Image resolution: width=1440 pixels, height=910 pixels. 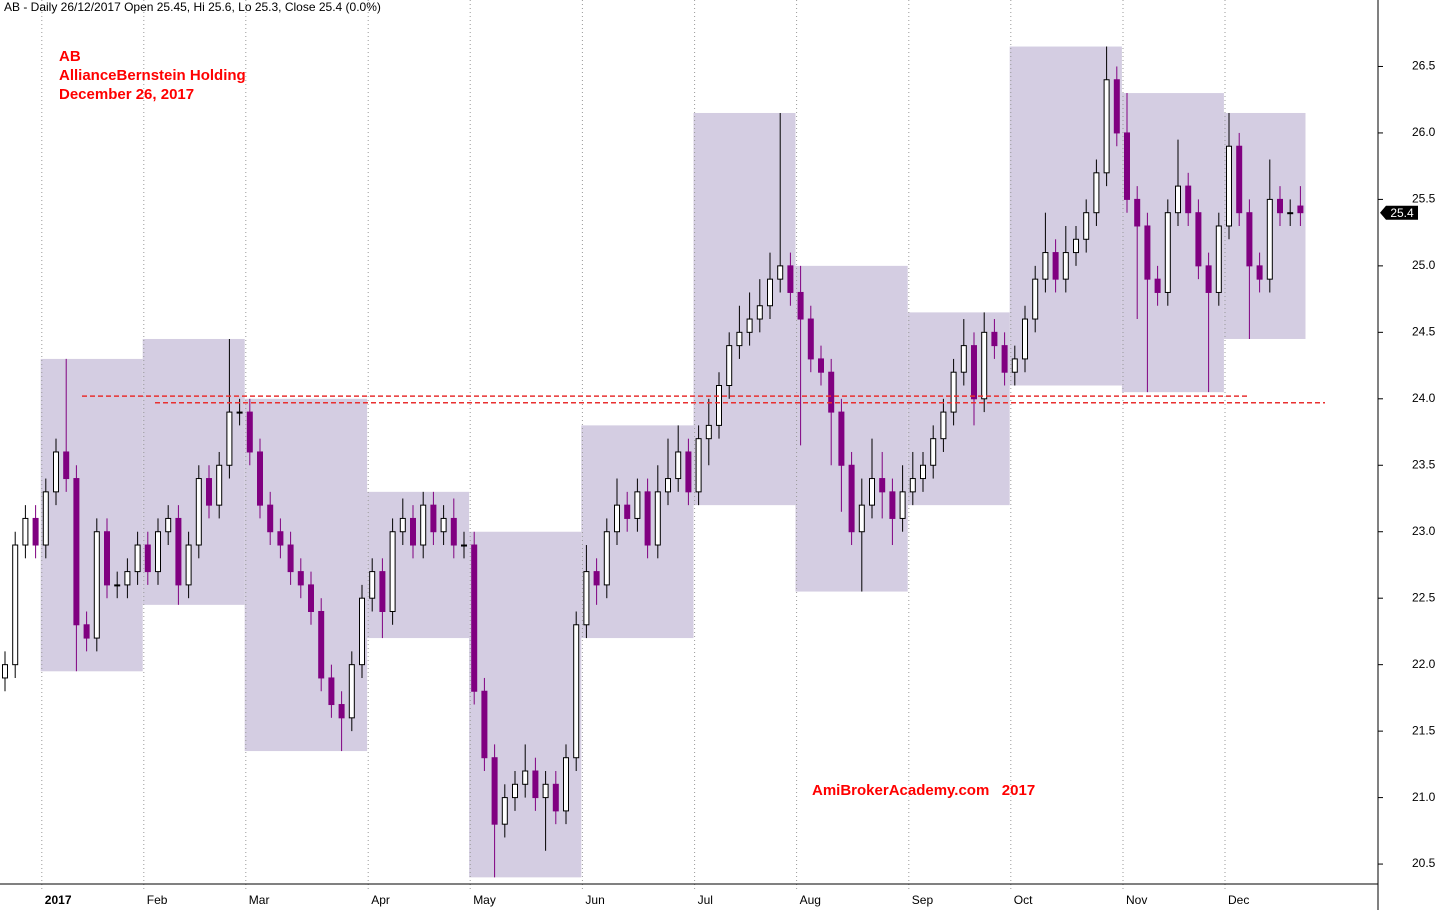 I want to click on x-tick-label: Jun, so click(x=594, y=900).